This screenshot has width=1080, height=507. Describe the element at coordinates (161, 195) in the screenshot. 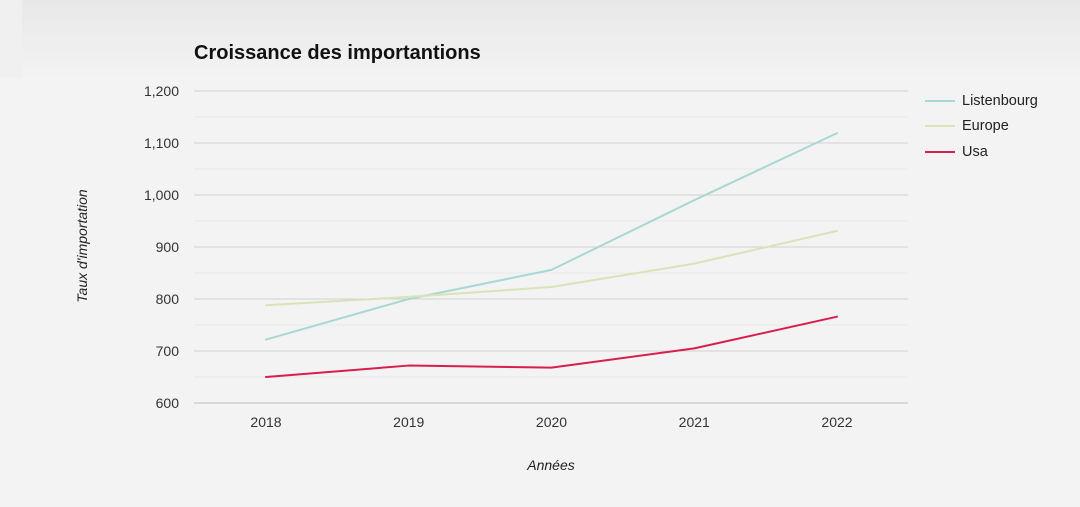

I see `y-tick-label: 1,000` at that location.